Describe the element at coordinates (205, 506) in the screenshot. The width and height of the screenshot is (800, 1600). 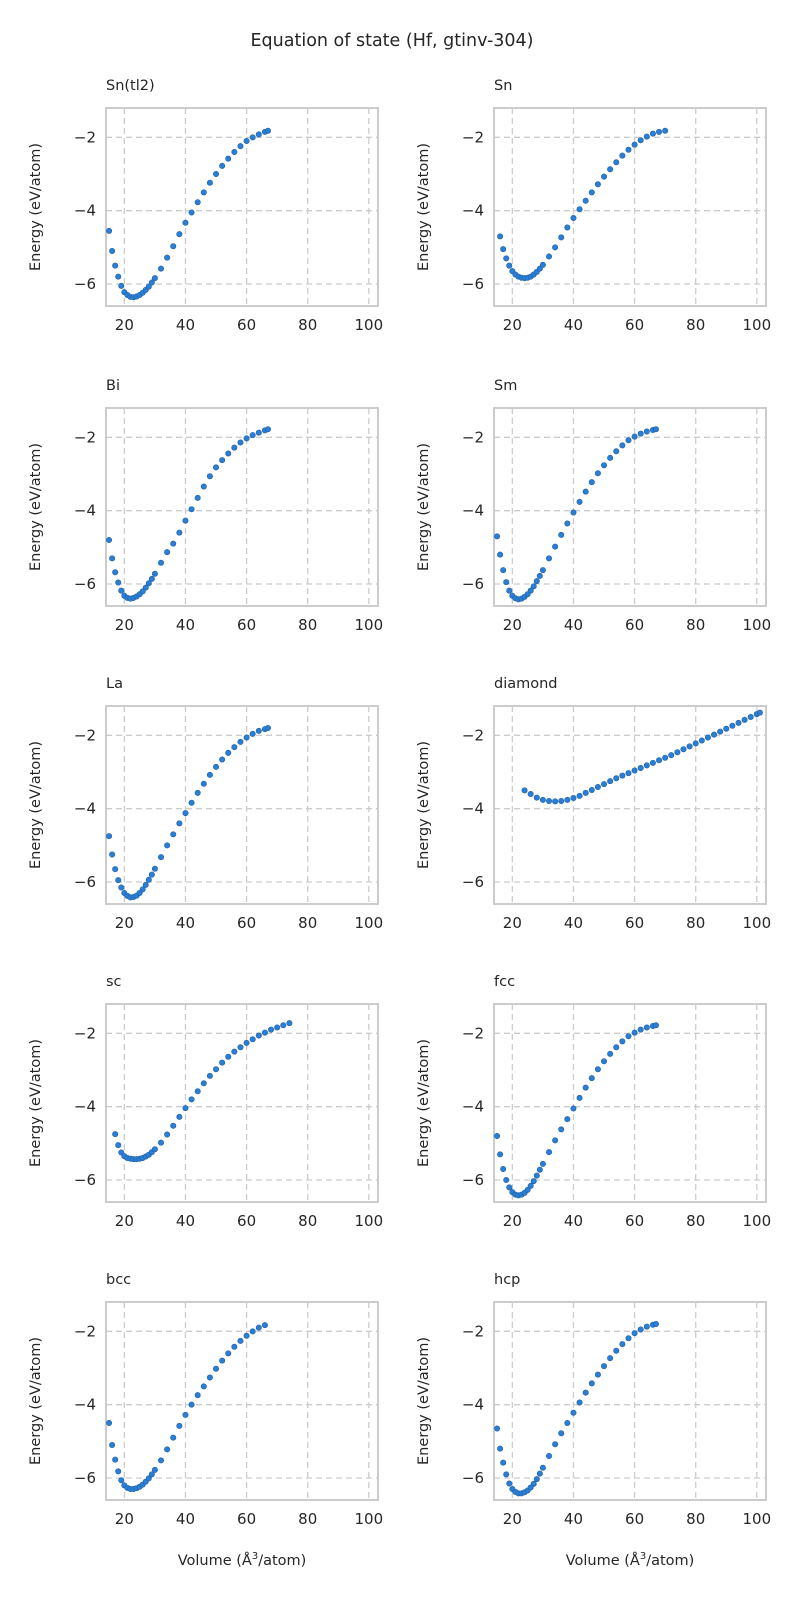
I see `panel-Bi: 20 40 60 80 100 −2 −4 −6 Bi Energy (eV/atom)` at that location.